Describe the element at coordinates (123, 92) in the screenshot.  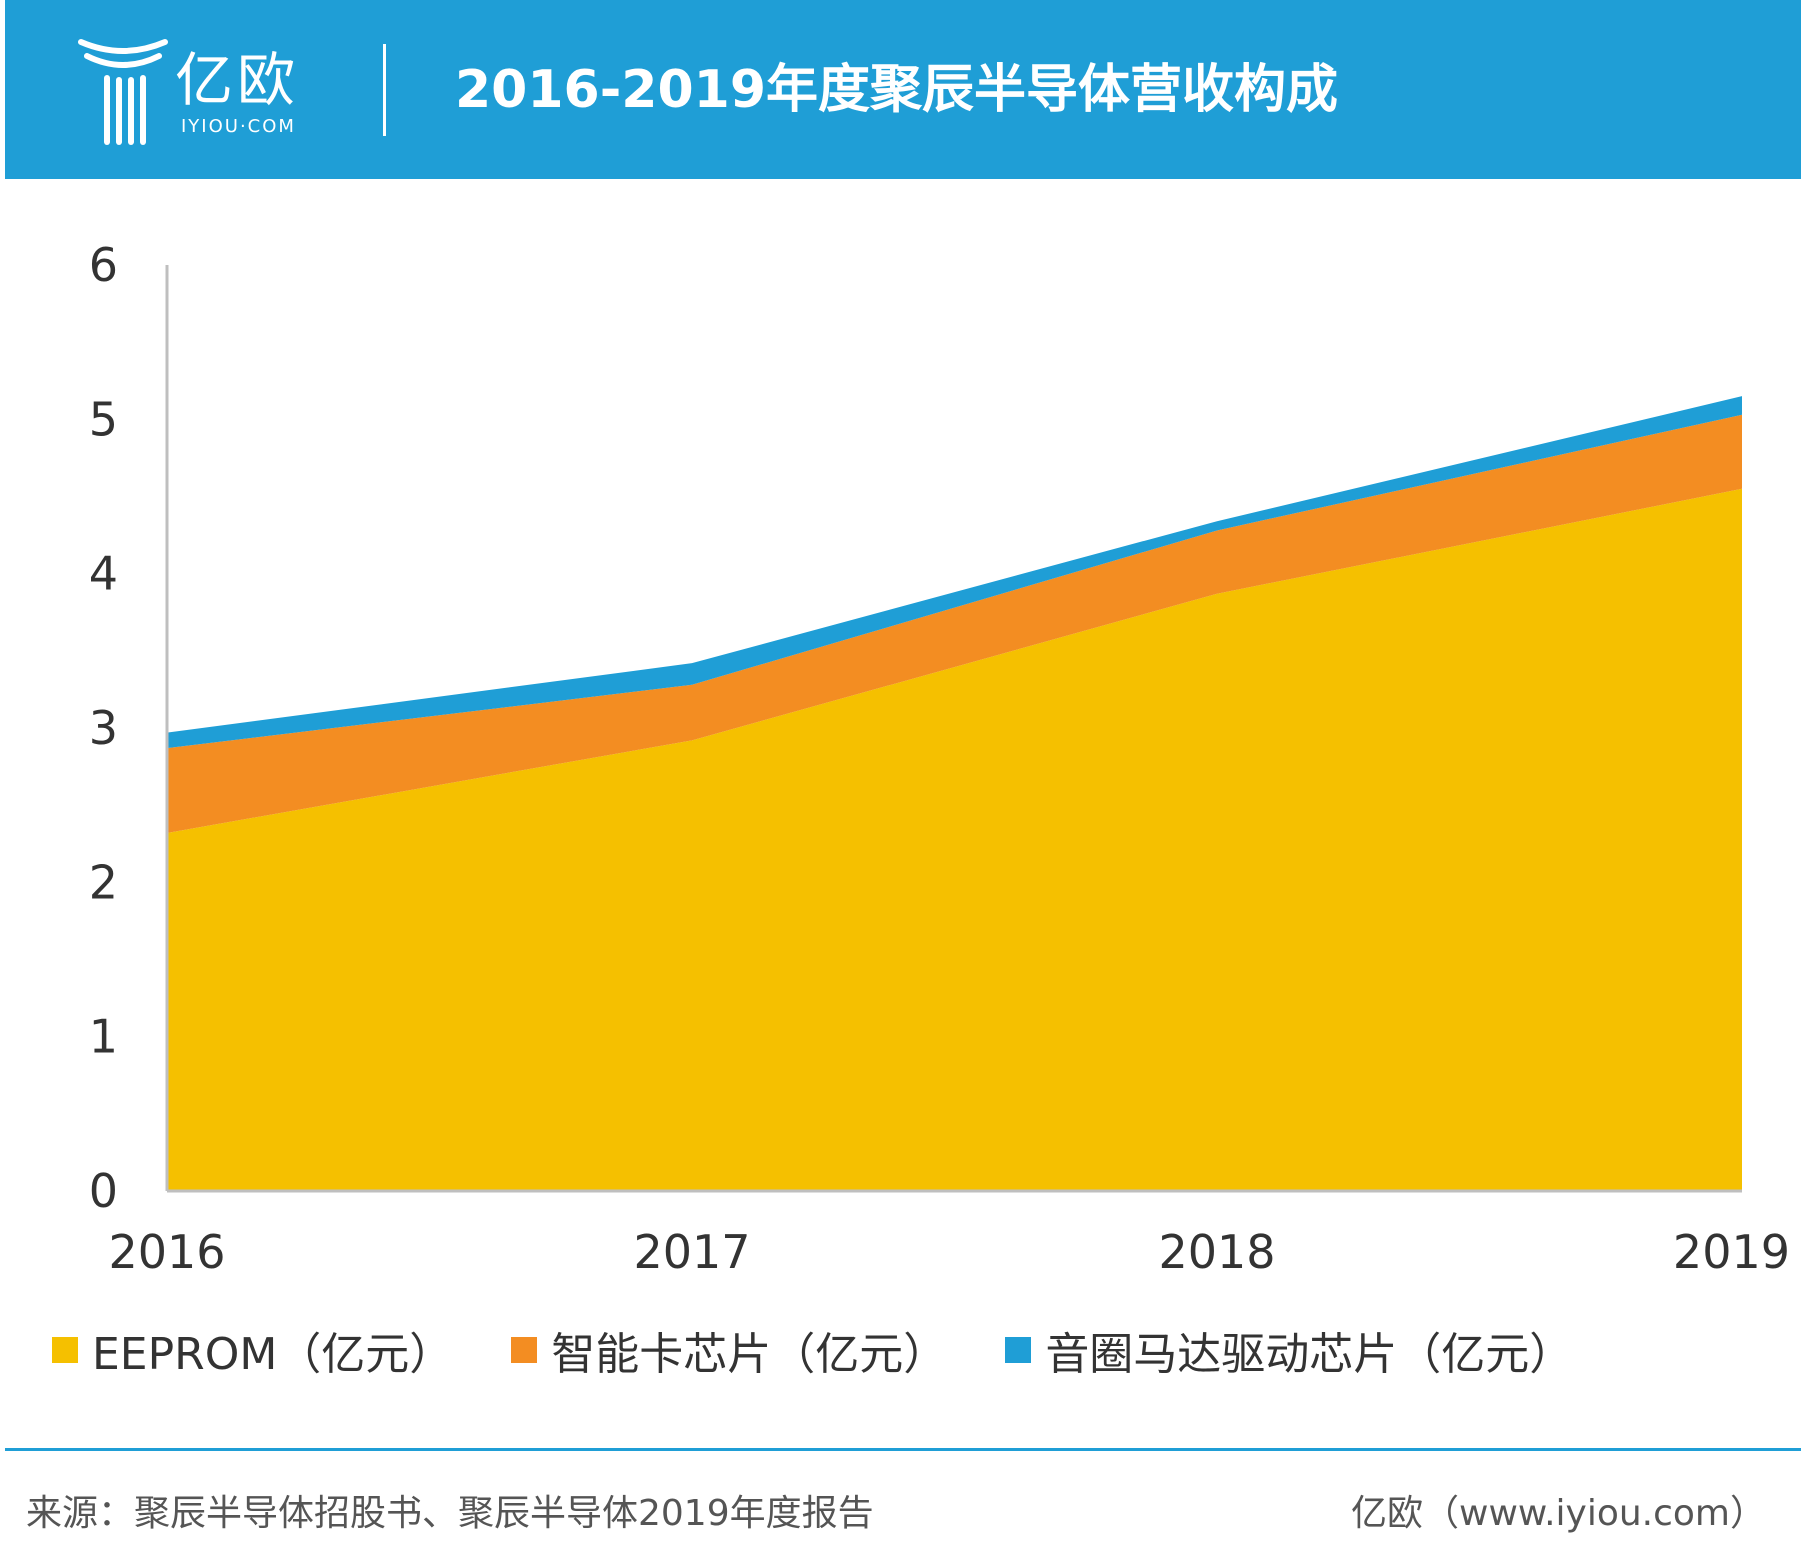
I see `iyiou-logo-icon` at that location.